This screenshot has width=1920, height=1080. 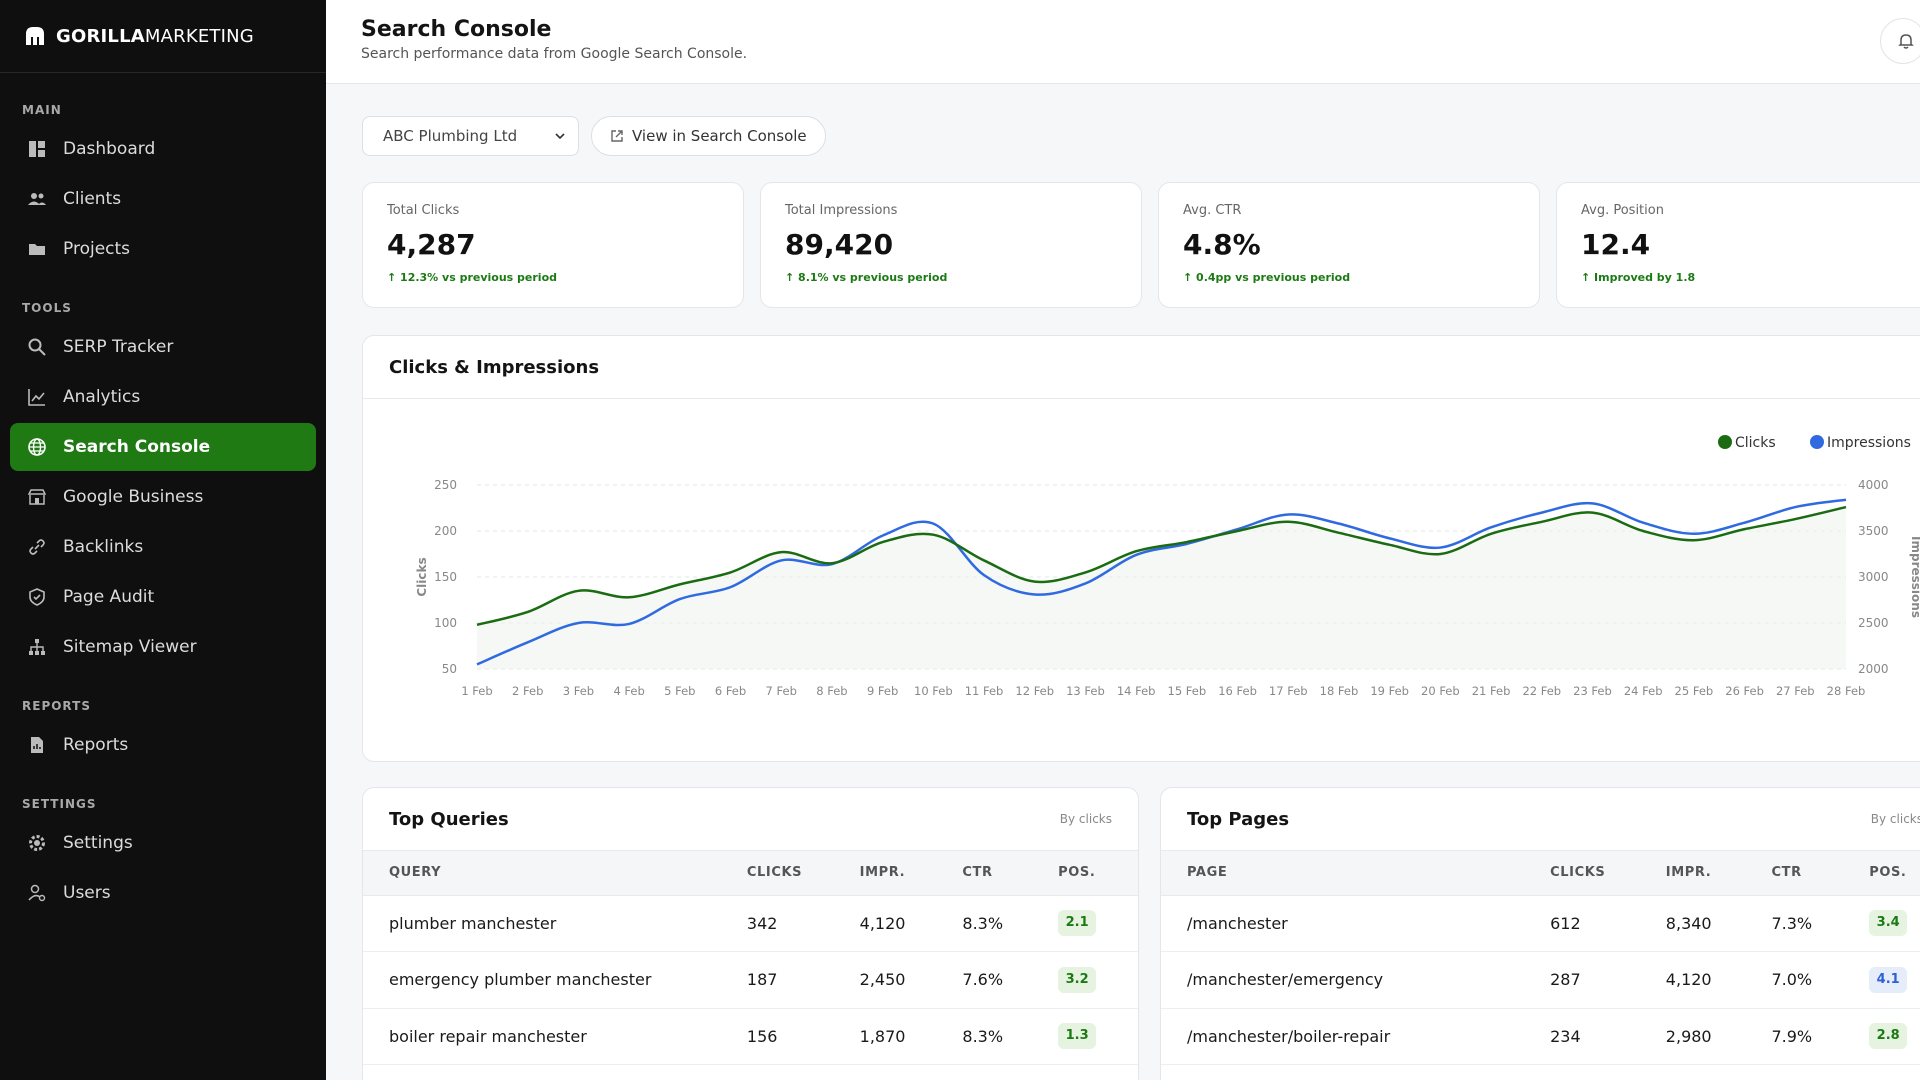 I want to click on row-pos: 4.1, so click(x=1894, y=980).